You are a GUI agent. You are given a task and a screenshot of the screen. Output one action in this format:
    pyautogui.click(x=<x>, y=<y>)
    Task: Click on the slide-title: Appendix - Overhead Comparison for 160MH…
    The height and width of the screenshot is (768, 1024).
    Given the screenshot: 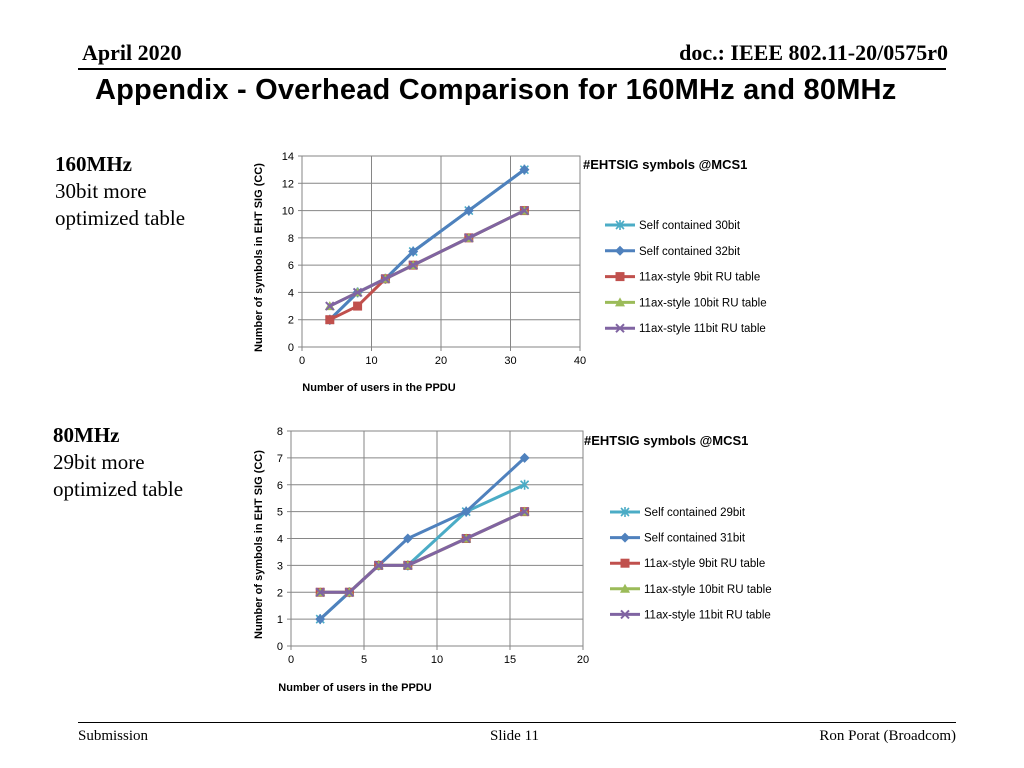 What is the action you would take?
    pyautogui.click(x=496, y=90)
    